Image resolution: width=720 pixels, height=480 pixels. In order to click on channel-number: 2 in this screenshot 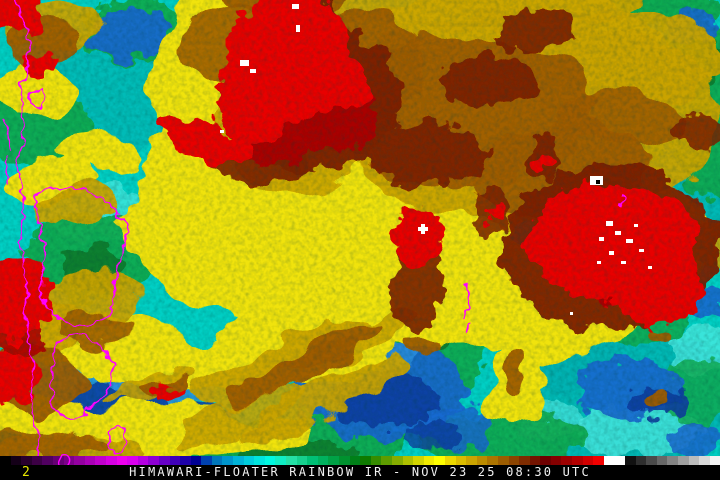, I will do `click(26, 472)`.